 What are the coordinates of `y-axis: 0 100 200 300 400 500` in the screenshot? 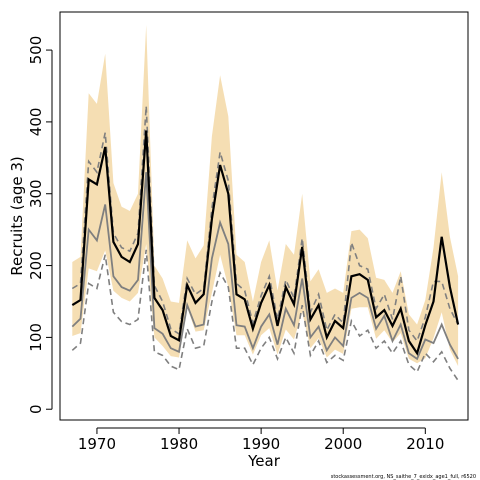 It's located at (40, 225).